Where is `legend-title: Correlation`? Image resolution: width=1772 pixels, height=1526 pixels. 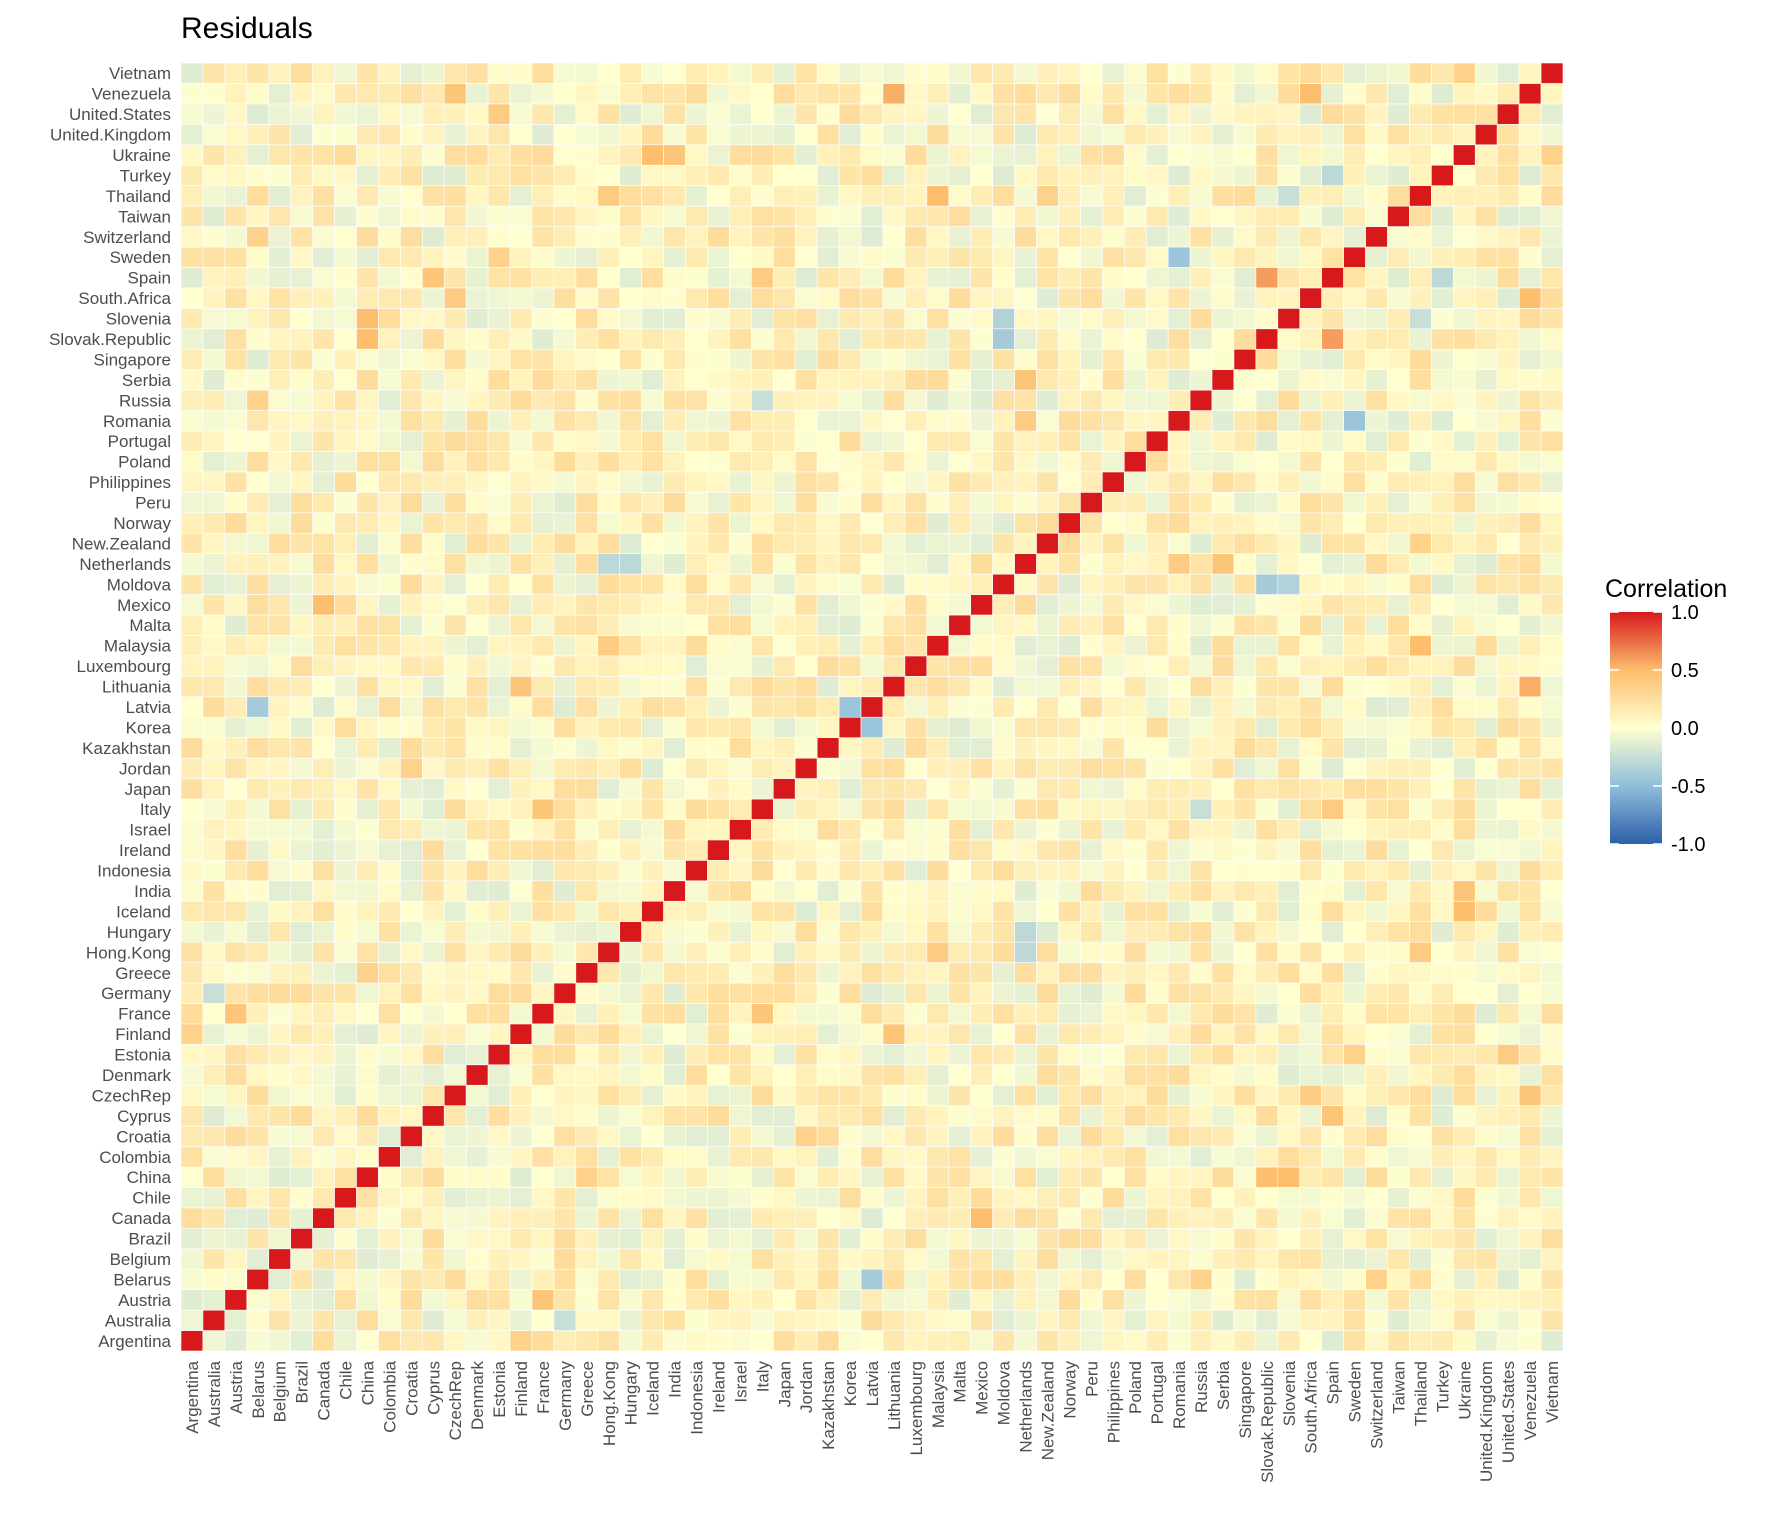 legend-title: Correlation is located at coordinates (1666, 589).